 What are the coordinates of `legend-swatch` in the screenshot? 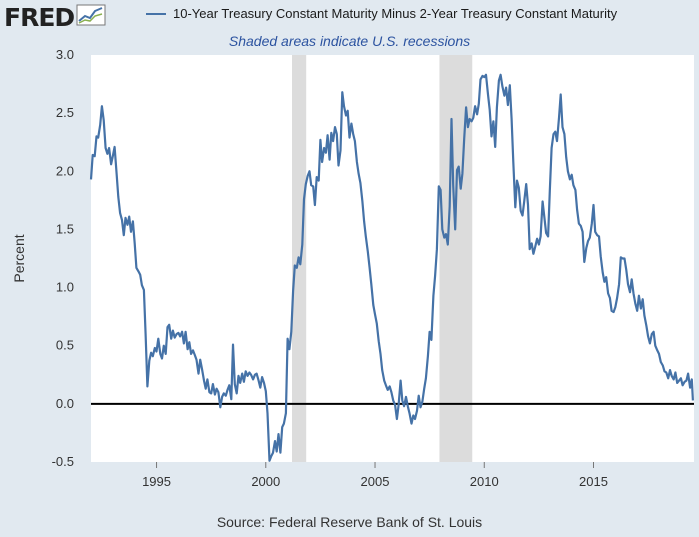 It's located at (156, 13).